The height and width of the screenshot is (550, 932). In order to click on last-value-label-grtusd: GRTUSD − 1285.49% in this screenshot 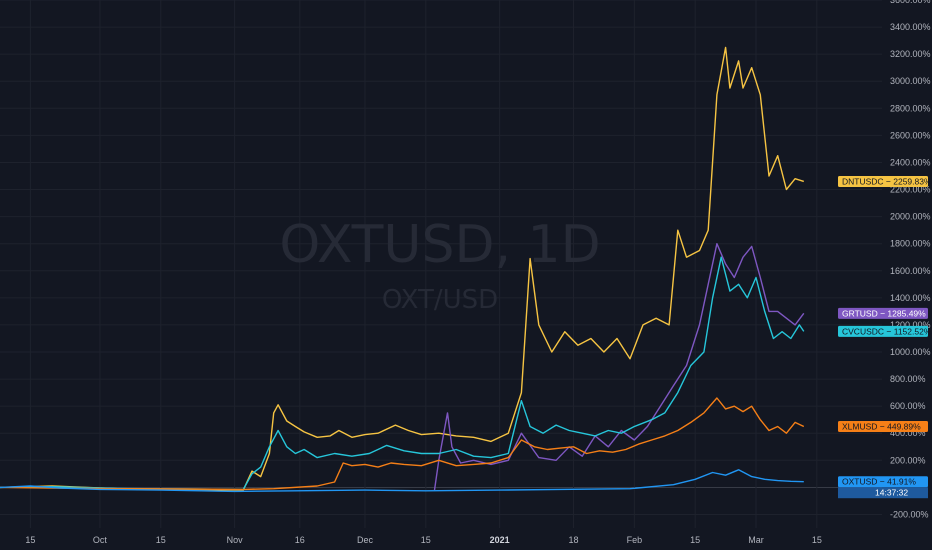, I will do `click(884, 313)`.